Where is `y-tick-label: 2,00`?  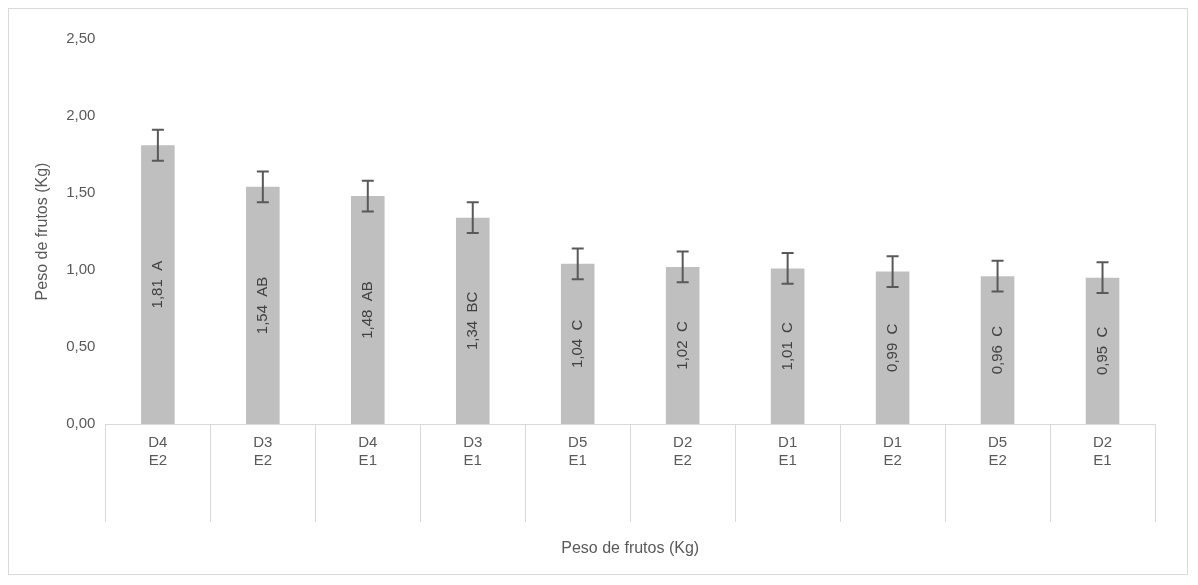 y-tick-label: 2,00 is located at coordinates (81, 115).